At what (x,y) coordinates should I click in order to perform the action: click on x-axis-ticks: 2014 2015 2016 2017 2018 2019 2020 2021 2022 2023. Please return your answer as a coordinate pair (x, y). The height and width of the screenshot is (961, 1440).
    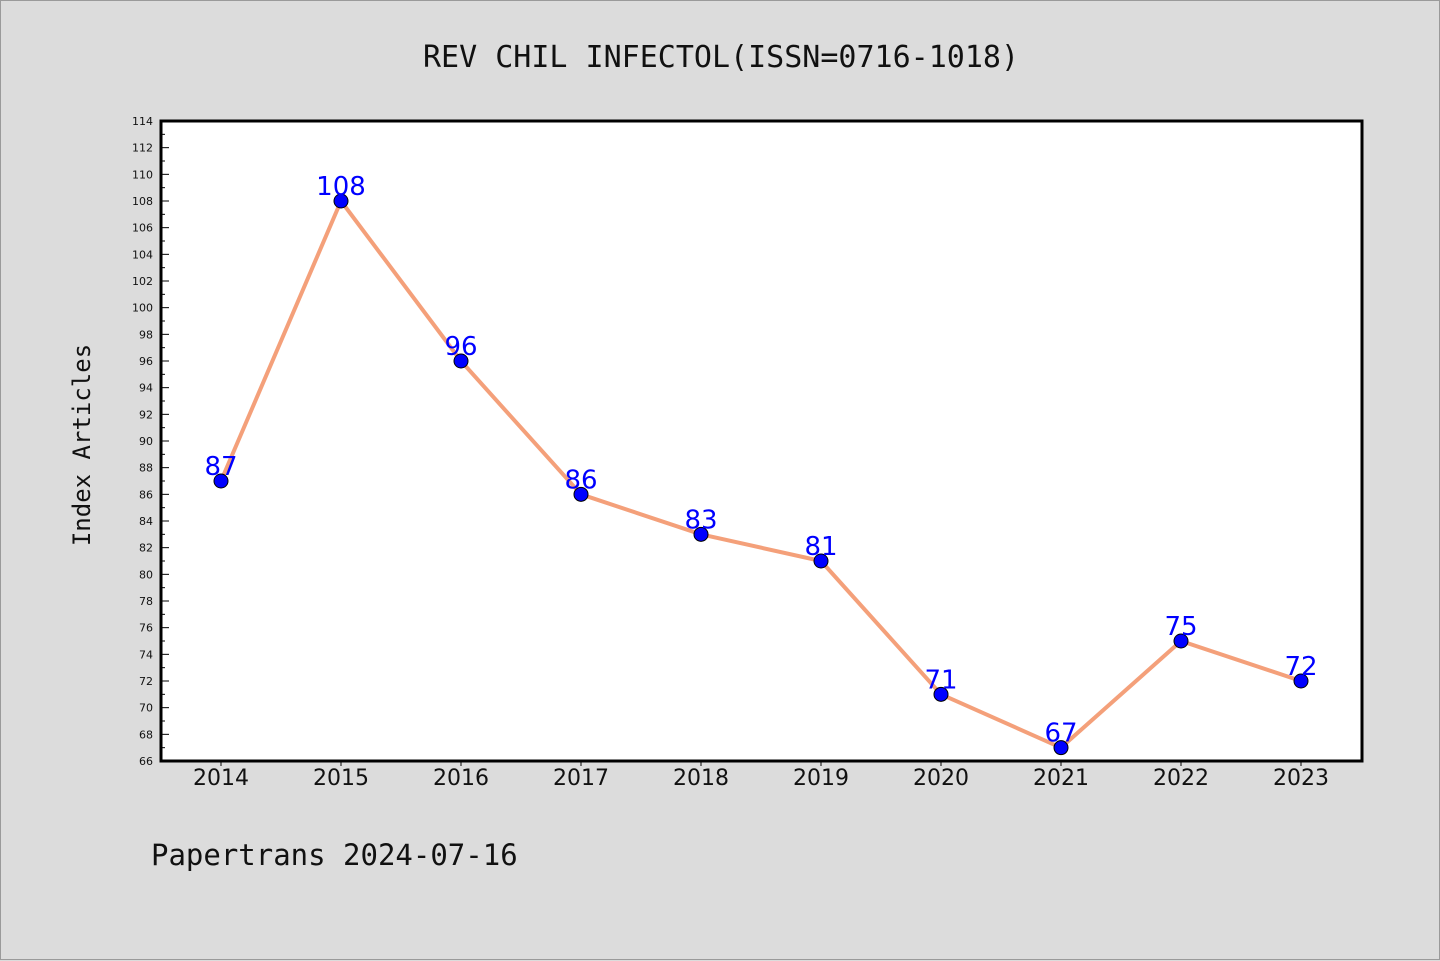
    Looking at the image, I should click on (761, 776).